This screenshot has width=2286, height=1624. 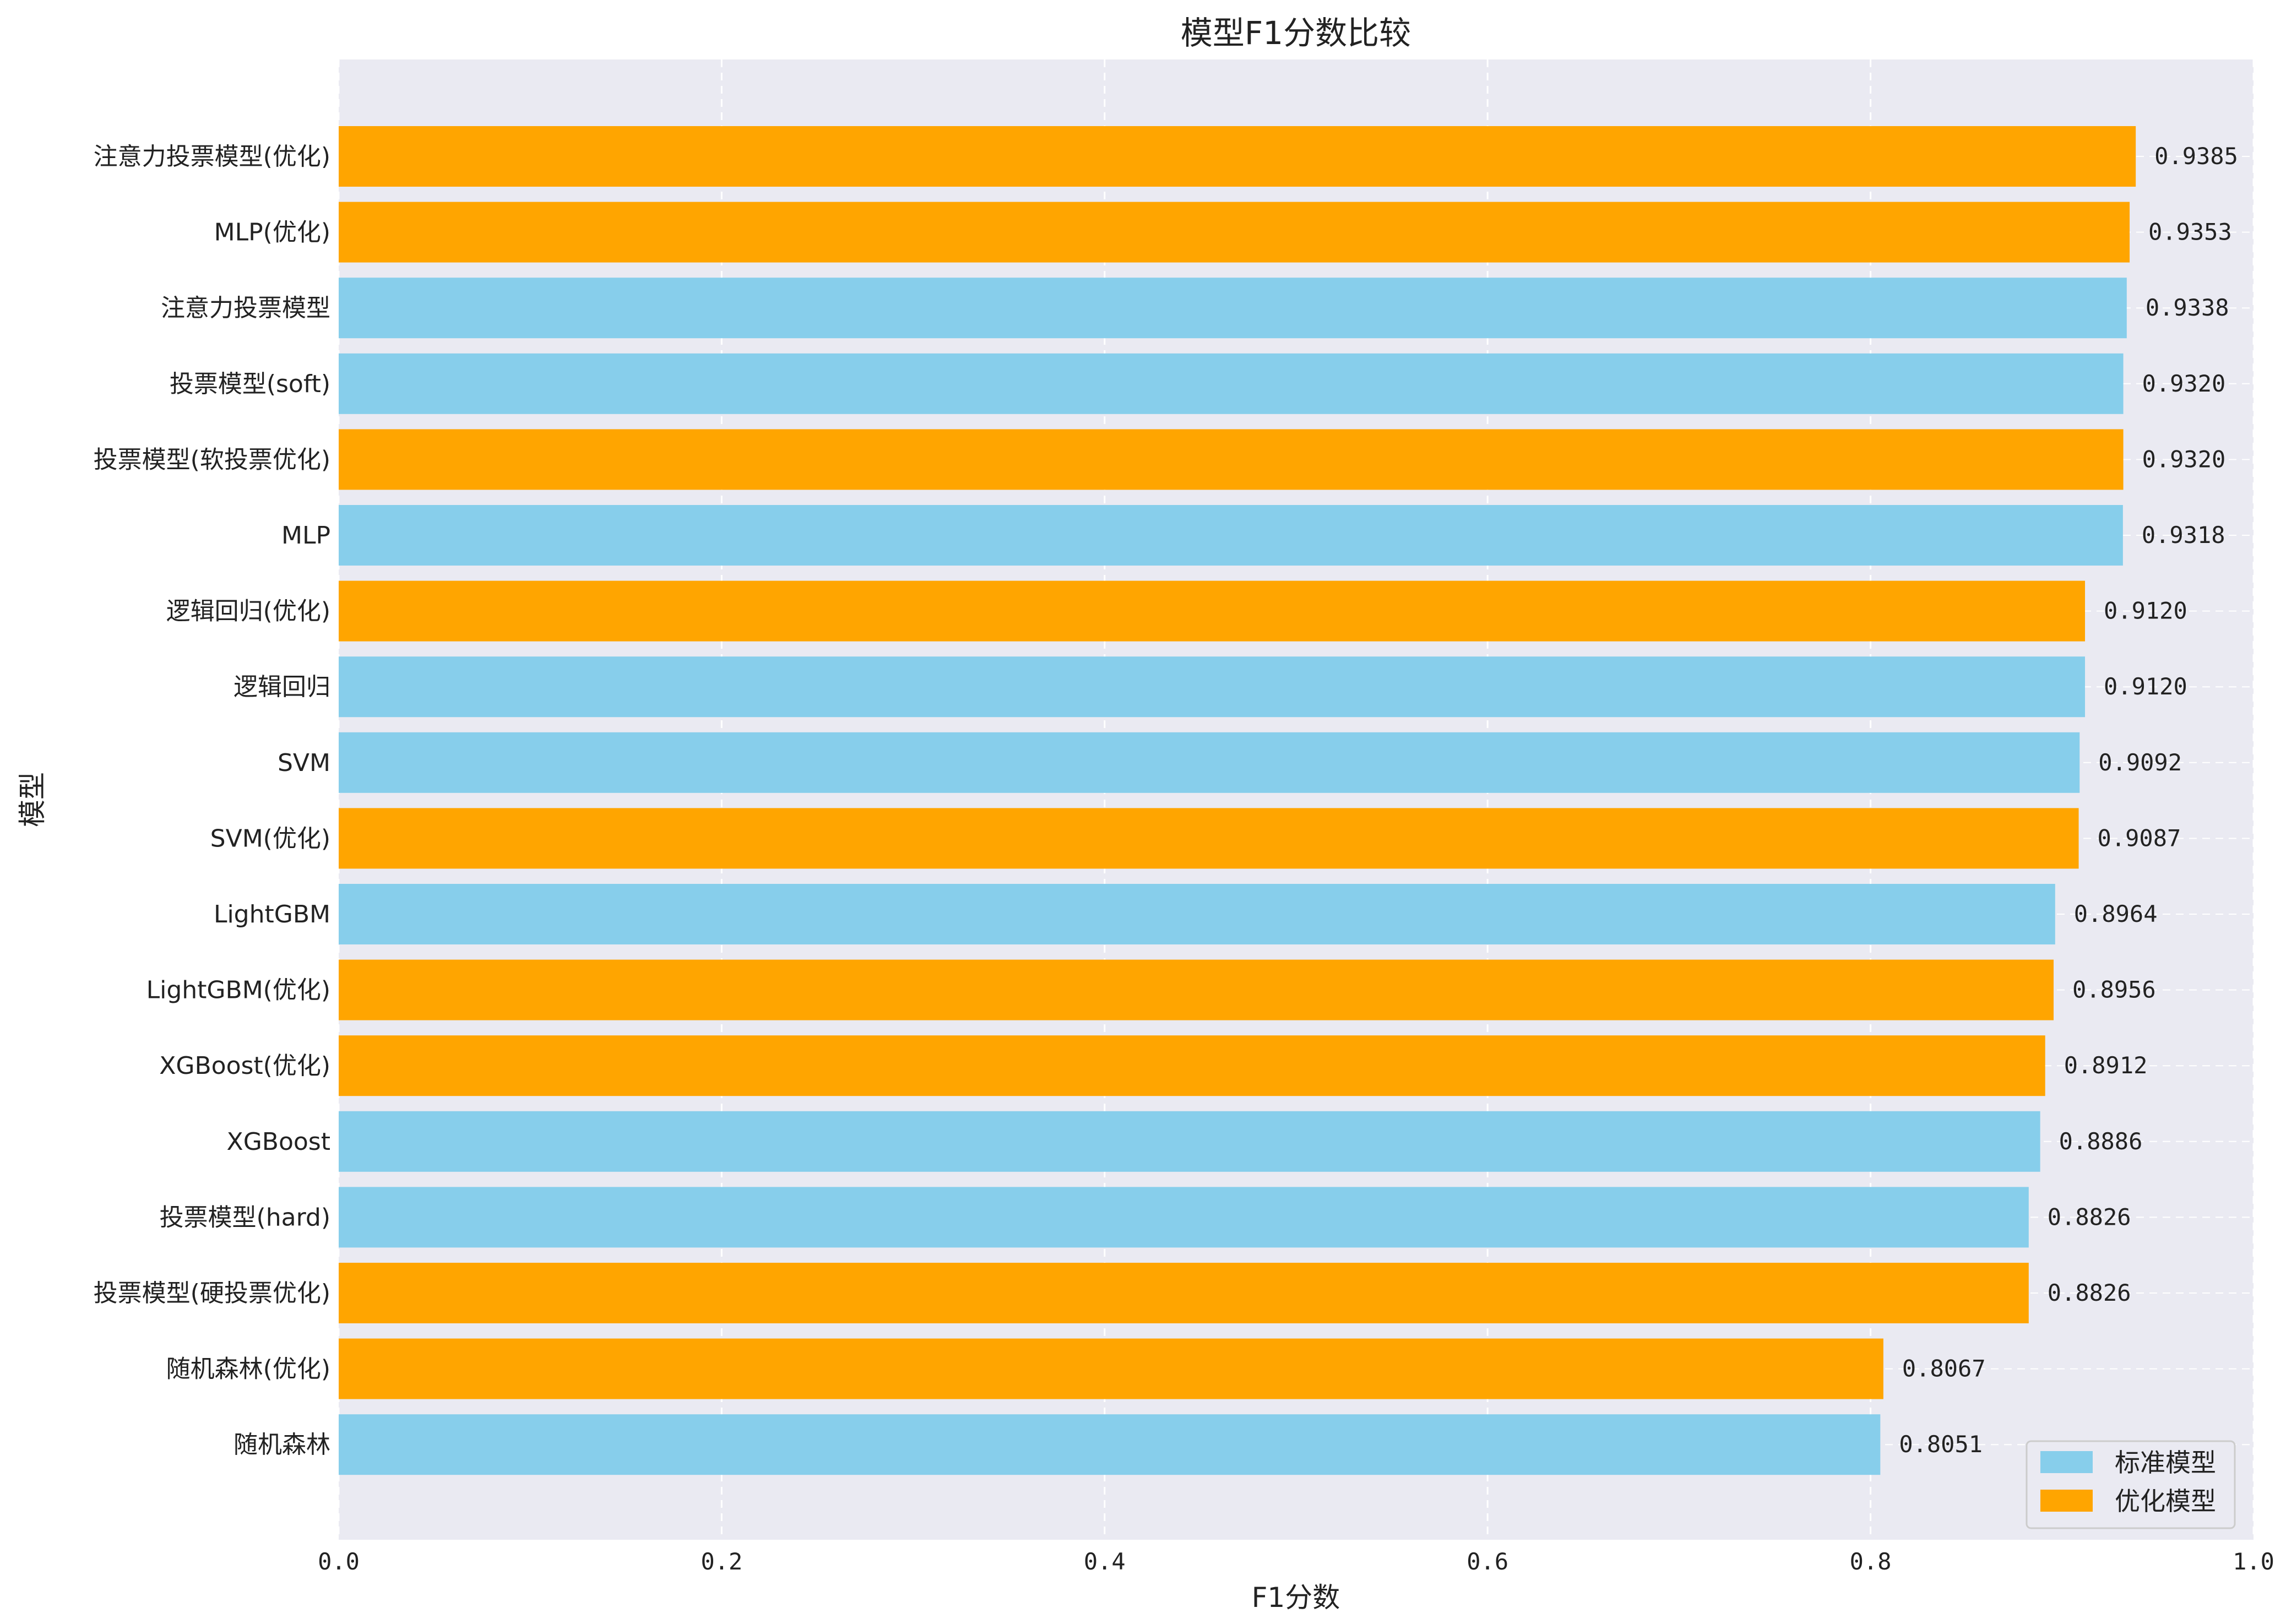 What do you see at coordinates (304, 763) in the screenshot?
I see `category-label: SVM` at bounding box center [304, 763].